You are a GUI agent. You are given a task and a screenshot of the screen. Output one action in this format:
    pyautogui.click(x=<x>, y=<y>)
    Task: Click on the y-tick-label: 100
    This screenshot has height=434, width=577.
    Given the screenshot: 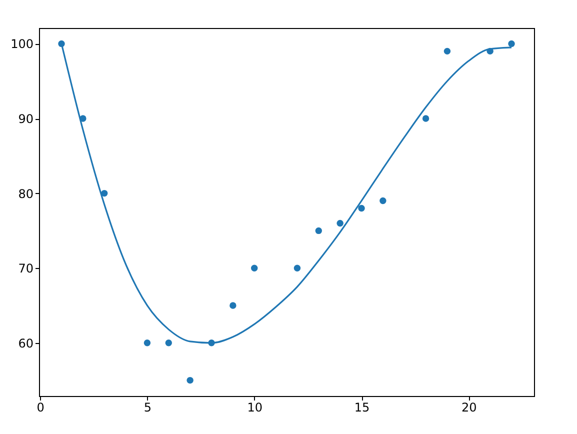 What is the action you would take?
    pyautogui.click(x=22, y=44)
    